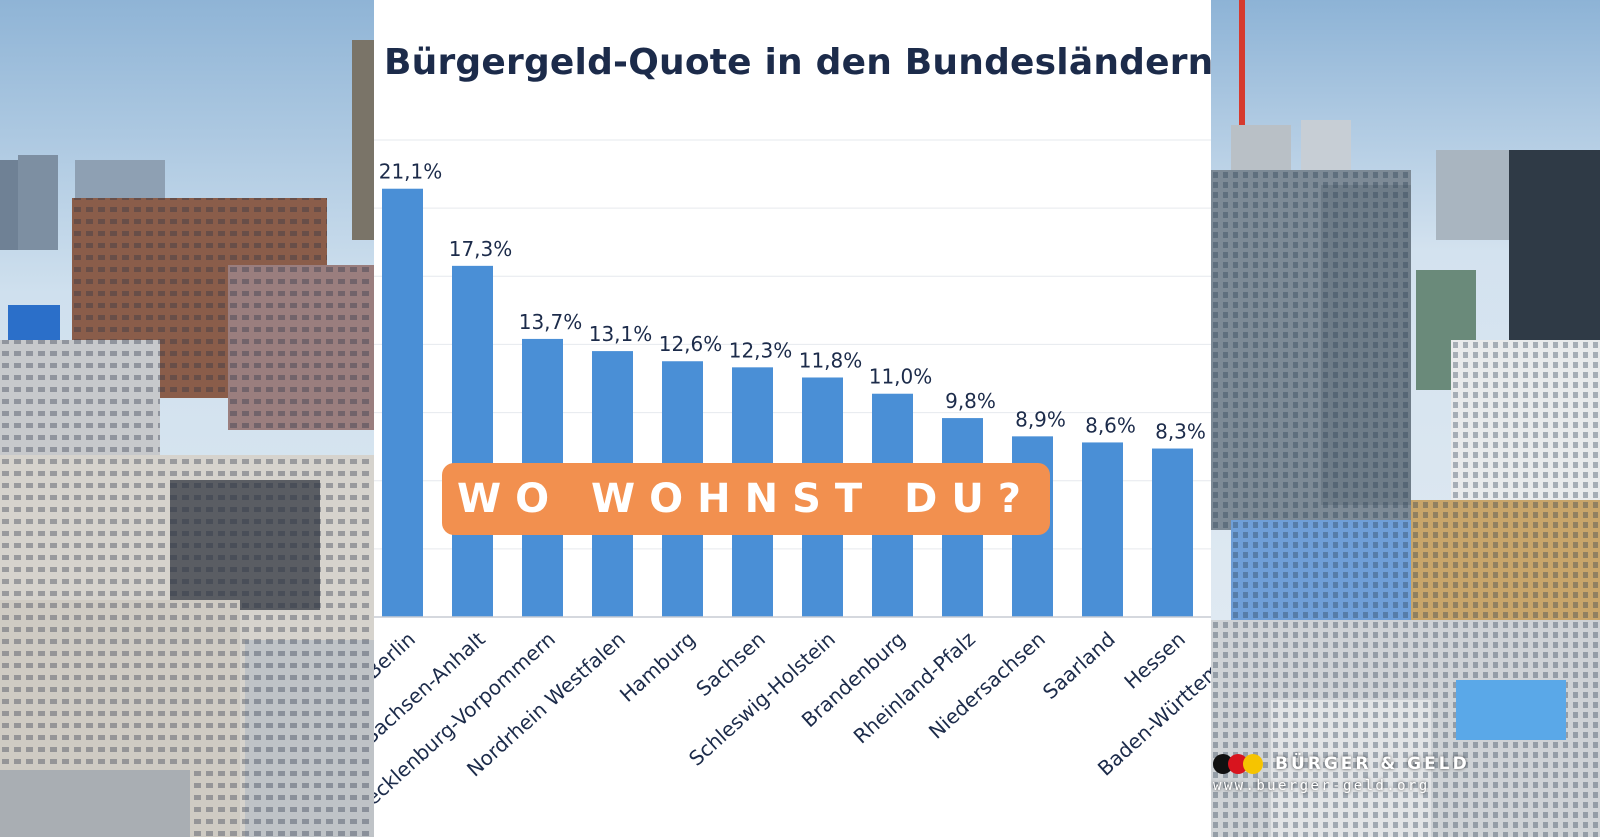  Describe the element at coordinates (1110, 425) in the screenshot. I see `value-label: 8,6%` at that location.